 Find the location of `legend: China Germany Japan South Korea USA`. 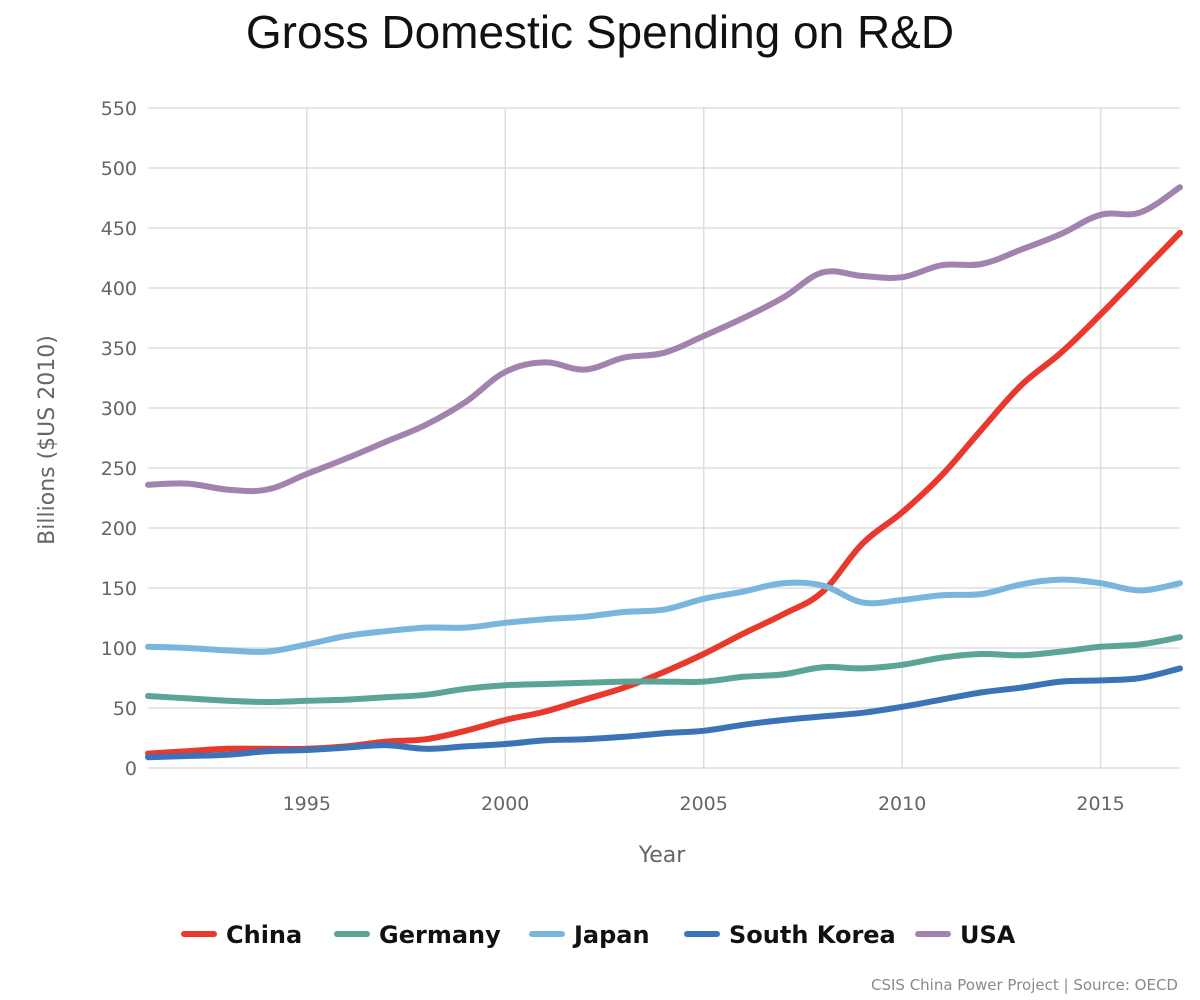

legend: China Germany Japan South Korea USA is located at coordinates (598, 935).